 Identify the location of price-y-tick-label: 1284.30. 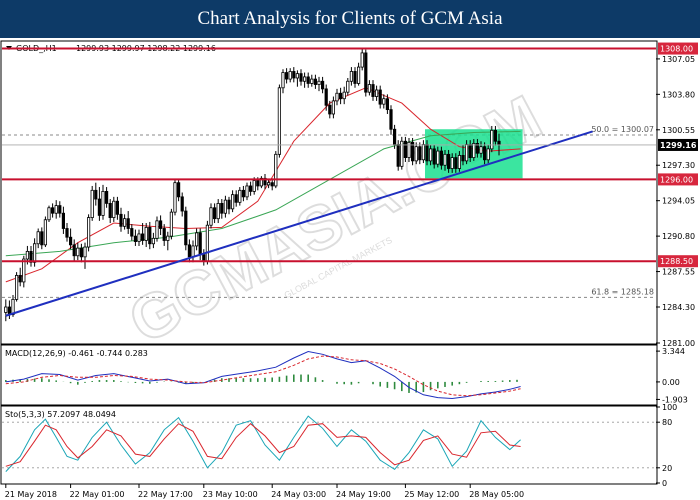
(678, 307).